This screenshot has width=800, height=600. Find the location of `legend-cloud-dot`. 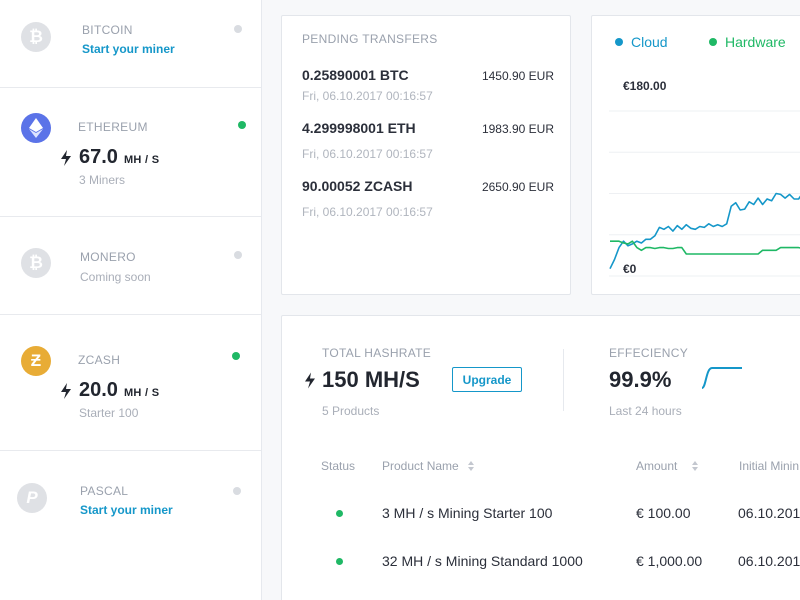

legend-cloud-dot is located at coordinates (619, 42).